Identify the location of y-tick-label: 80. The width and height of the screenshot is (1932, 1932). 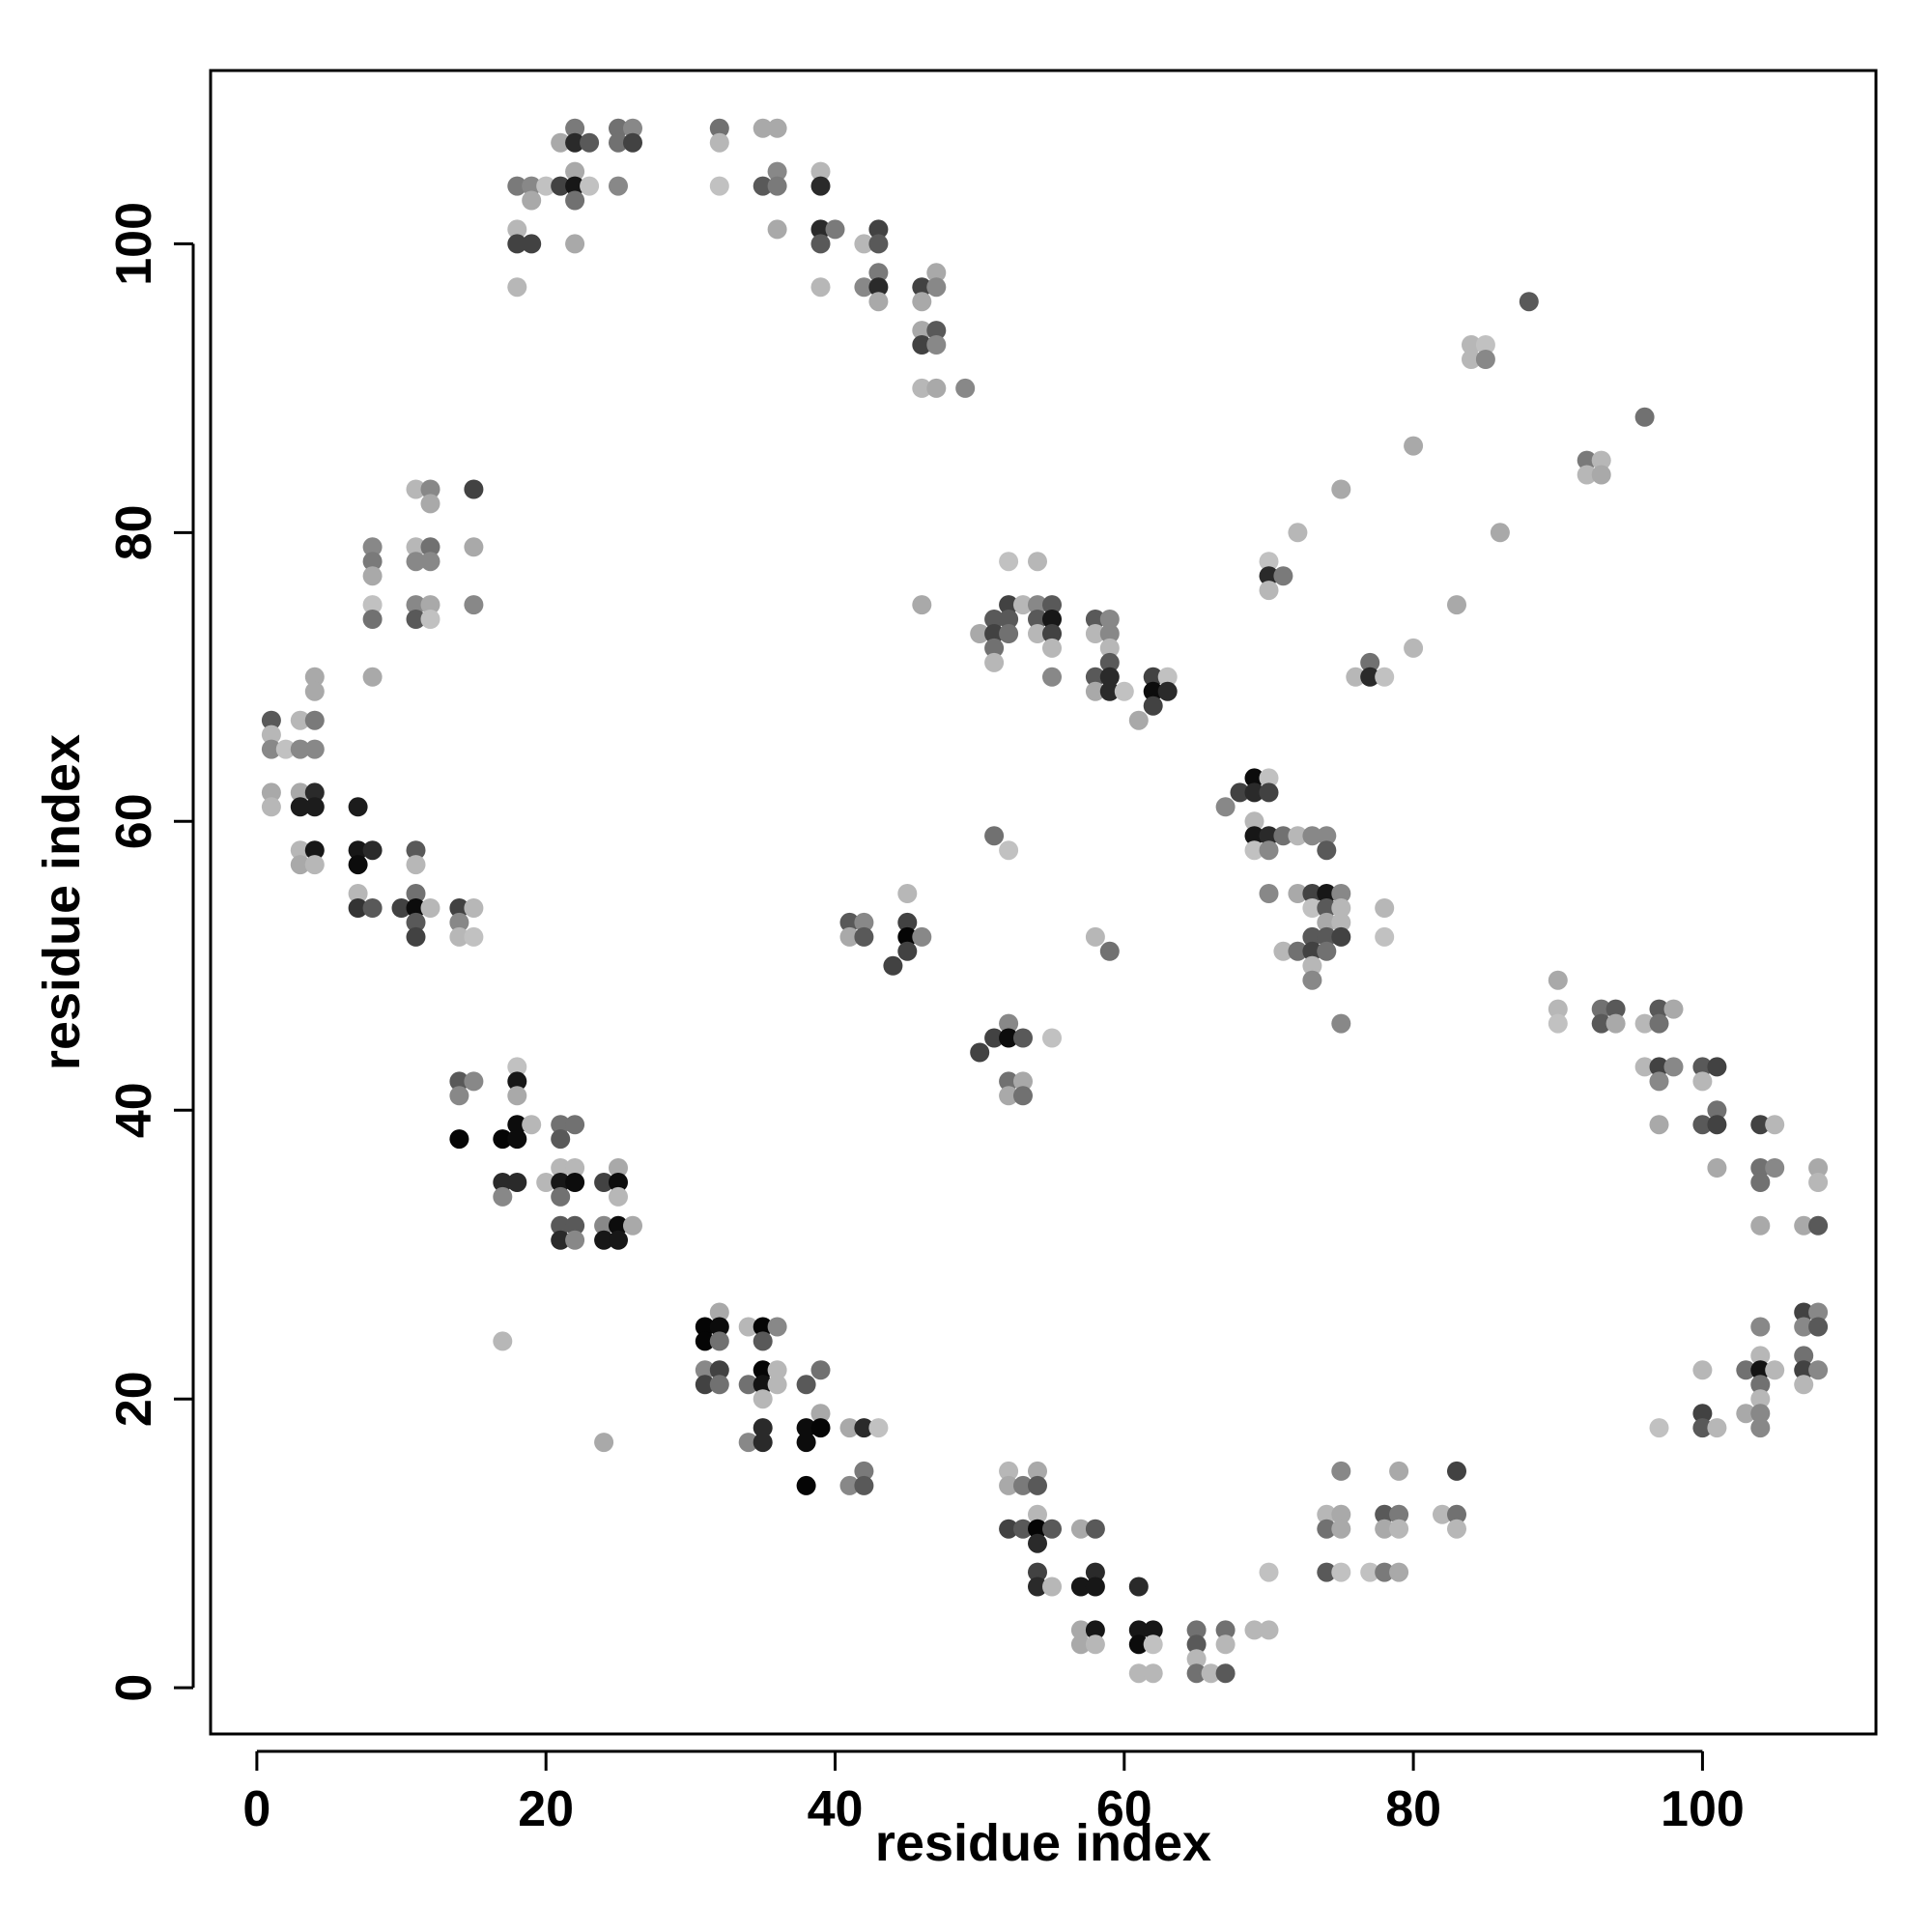
(134, 532).